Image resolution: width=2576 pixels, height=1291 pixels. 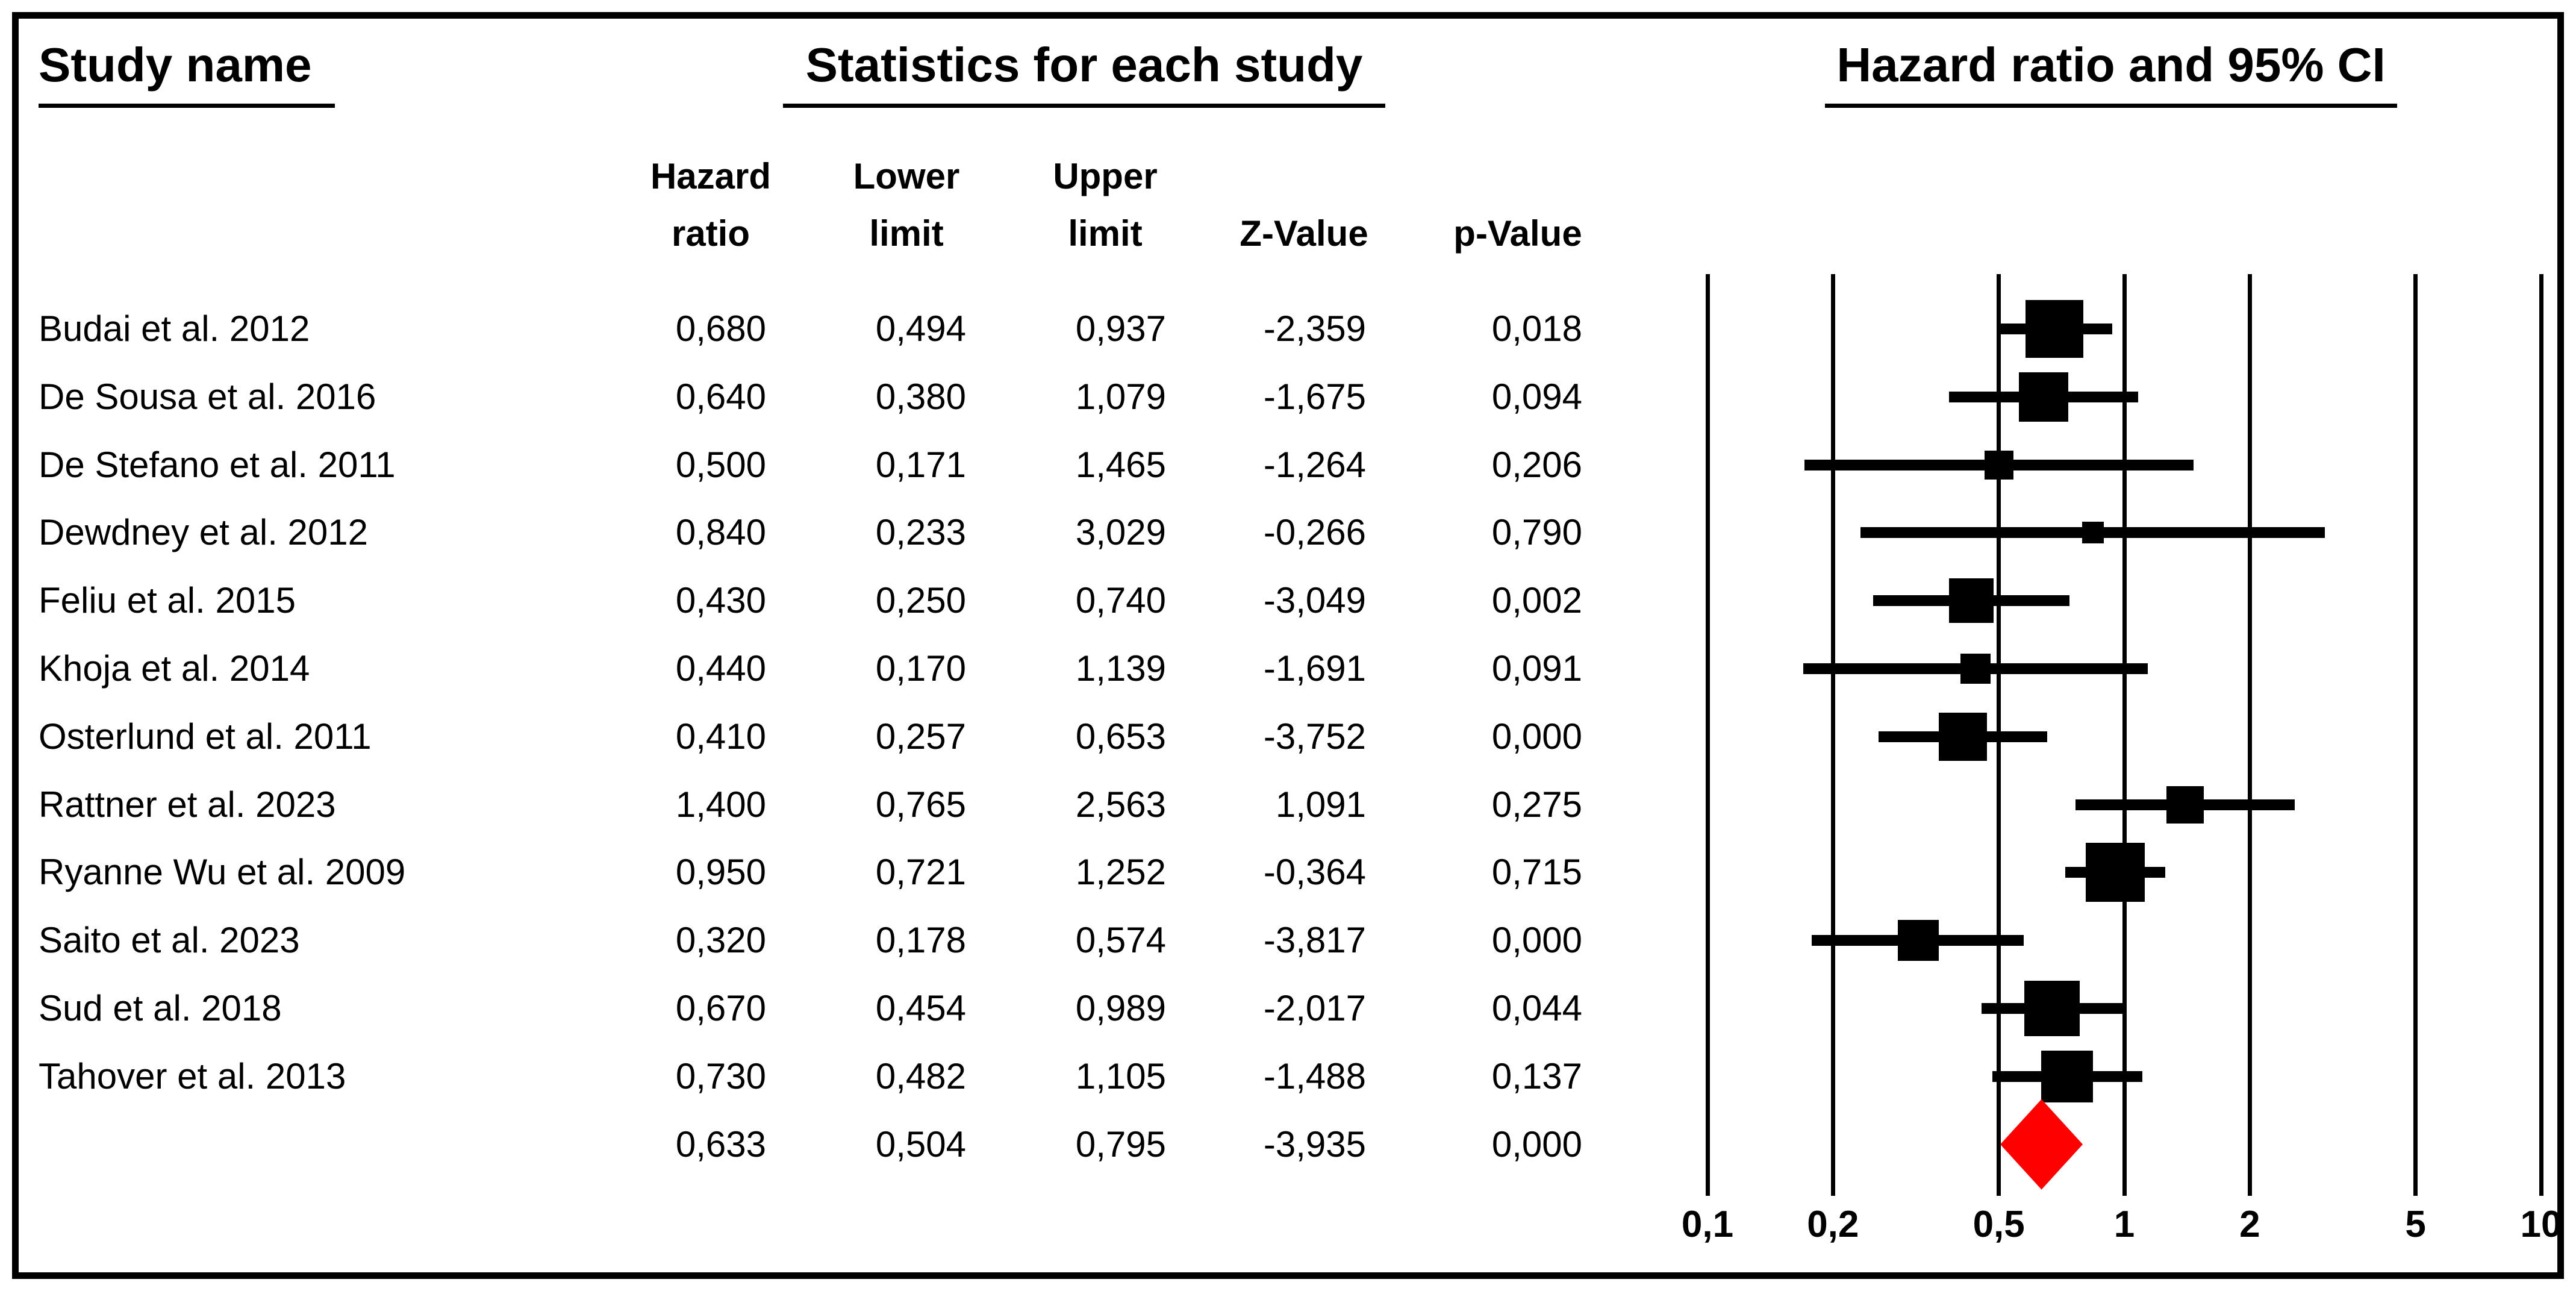 I want to click on stat-value-hazard_ratio: 0,730, so click(x=720, y=1075).